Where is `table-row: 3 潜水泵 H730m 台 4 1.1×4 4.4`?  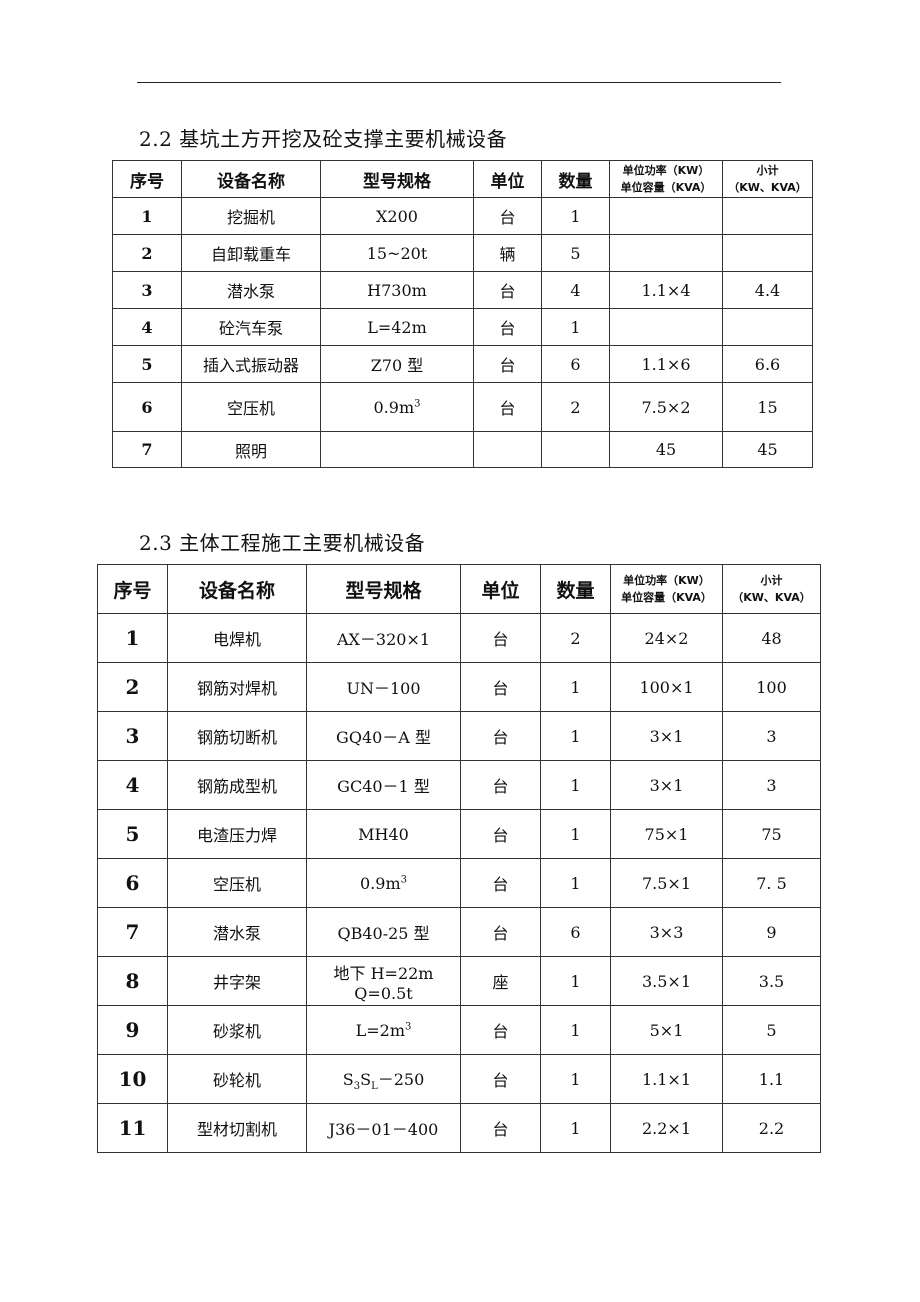
table-row: 3 潜水泵 H730m 台 4 1.1×4 4.4 is located at coordinates (462, 290).